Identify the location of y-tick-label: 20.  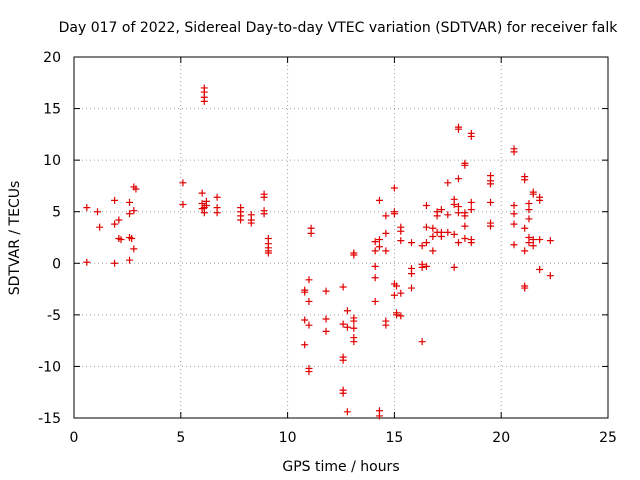
(52, 58).